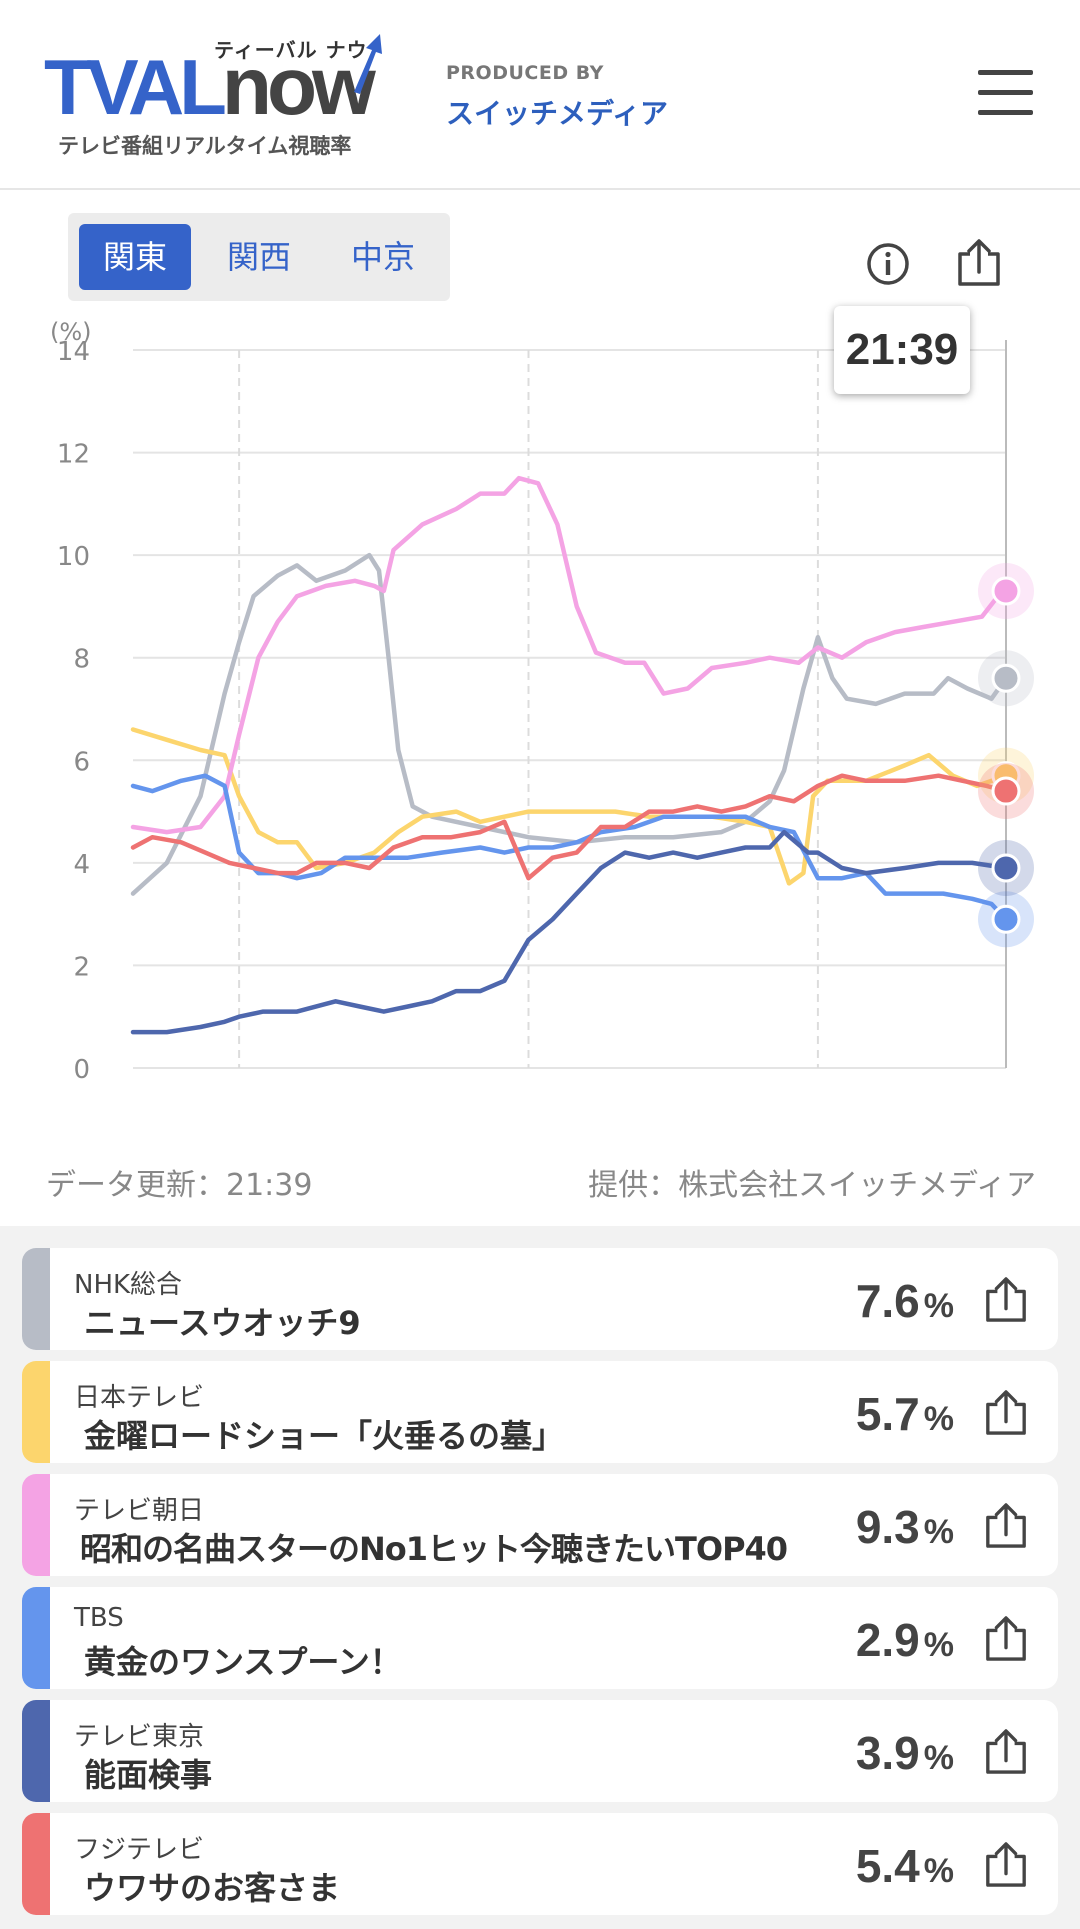 This screenshot has width=1080, height=1929. Describe the element at coordinates (368, 64) in the screenshot. I see `logo-arrow-icon` at that location.